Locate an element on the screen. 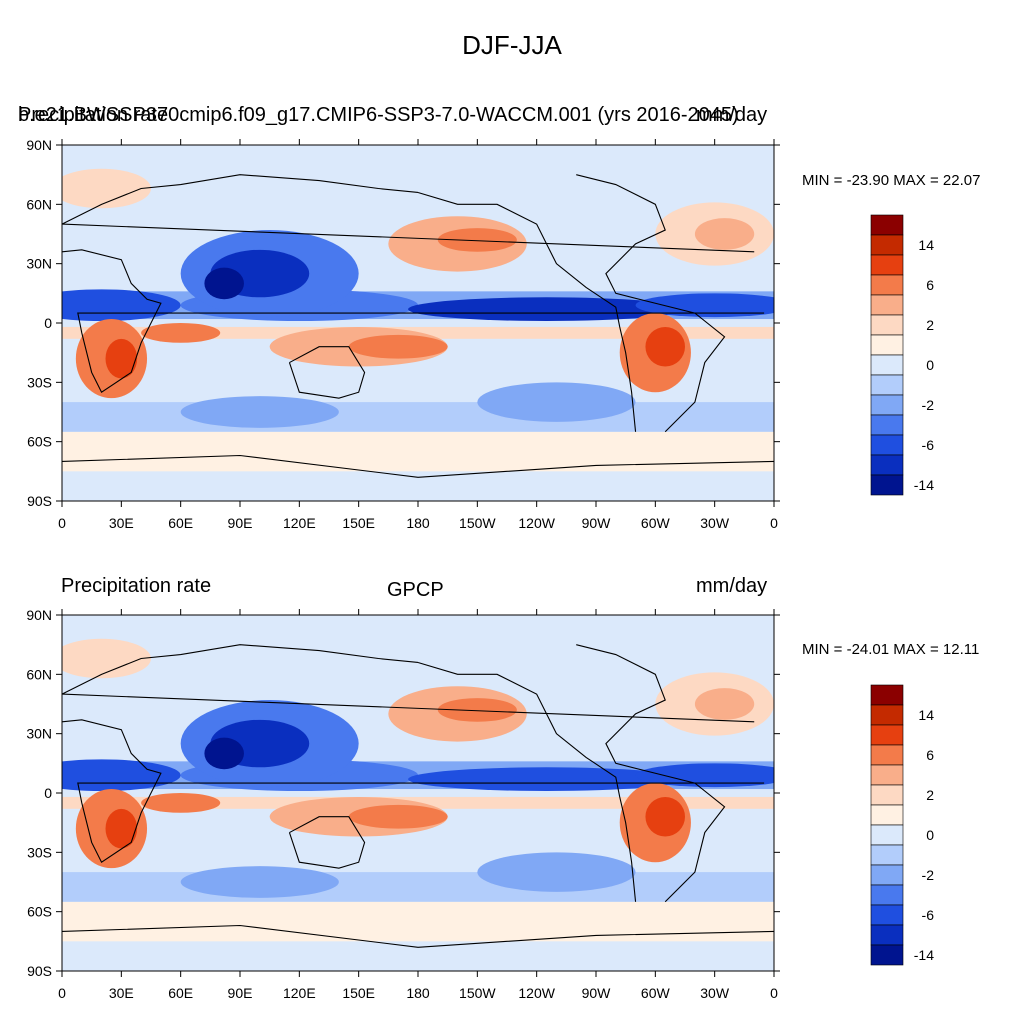 The height and width of the screenshot is (1024, 1024). southern-ocean-band is located at coordinates (418, 417).